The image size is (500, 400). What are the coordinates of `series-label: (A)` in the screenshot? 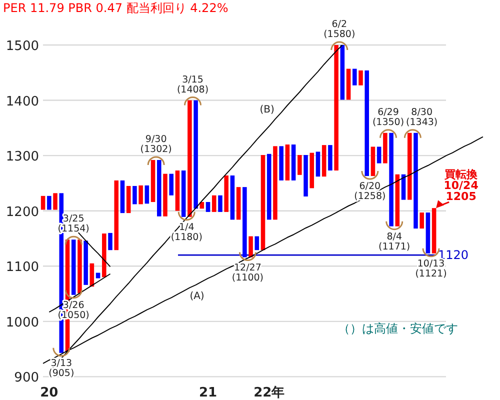 It's located at (197, 296).